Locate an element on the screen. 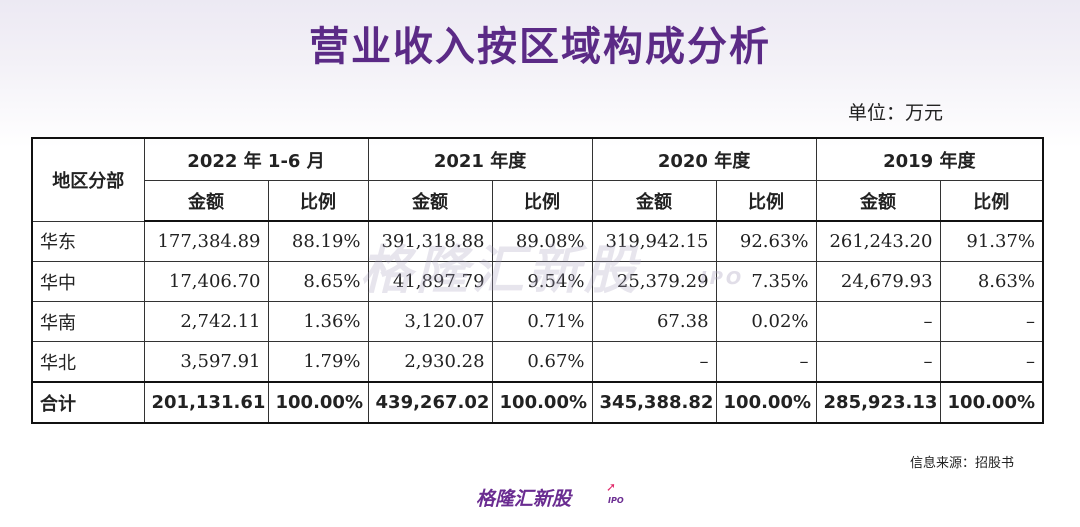 The width and height of the screenshot is (1080, 527). brand-logo: 格隆汇新股 is located at coordinates (524, 499).